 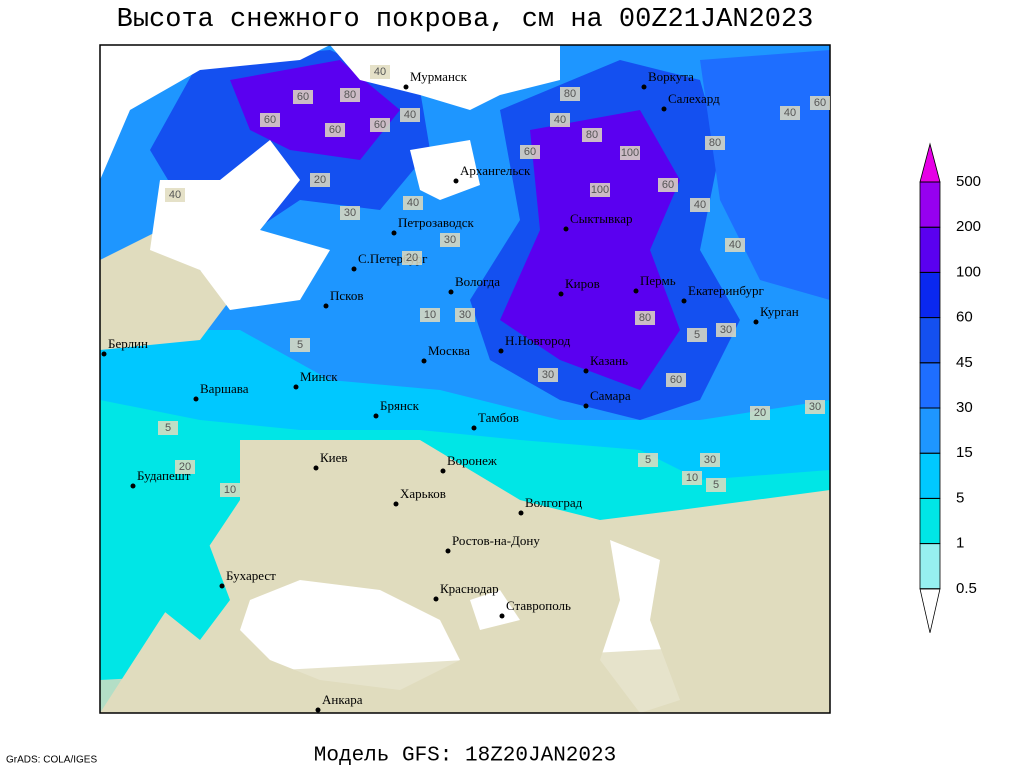 What do you see at coordinates (436, 222) in the screenshot?
I see `city-label: Петрозаводск` at bounding box center [436, 222].